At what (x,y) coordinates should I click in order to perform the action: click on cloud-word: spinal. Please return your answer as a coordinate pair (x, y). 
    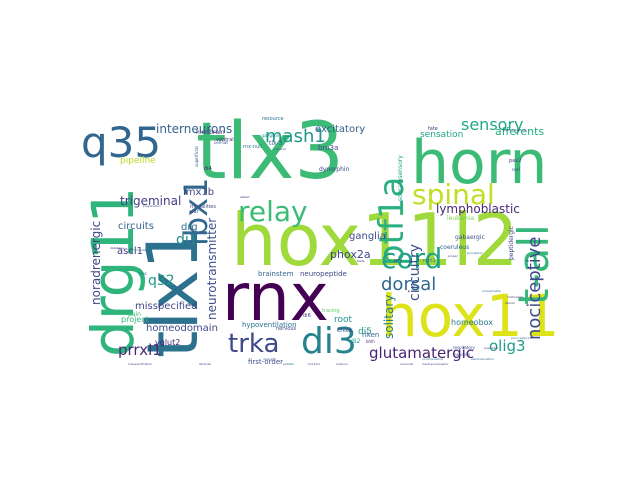
    Looking at the image, I should click on (453, 194).